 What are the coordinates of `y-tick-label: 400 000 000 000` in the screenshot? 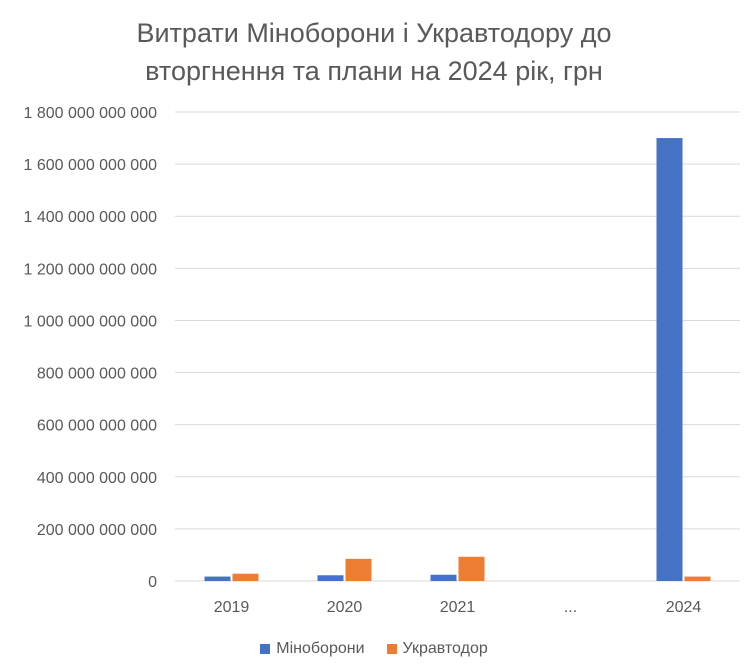 It's located at (97, 478).